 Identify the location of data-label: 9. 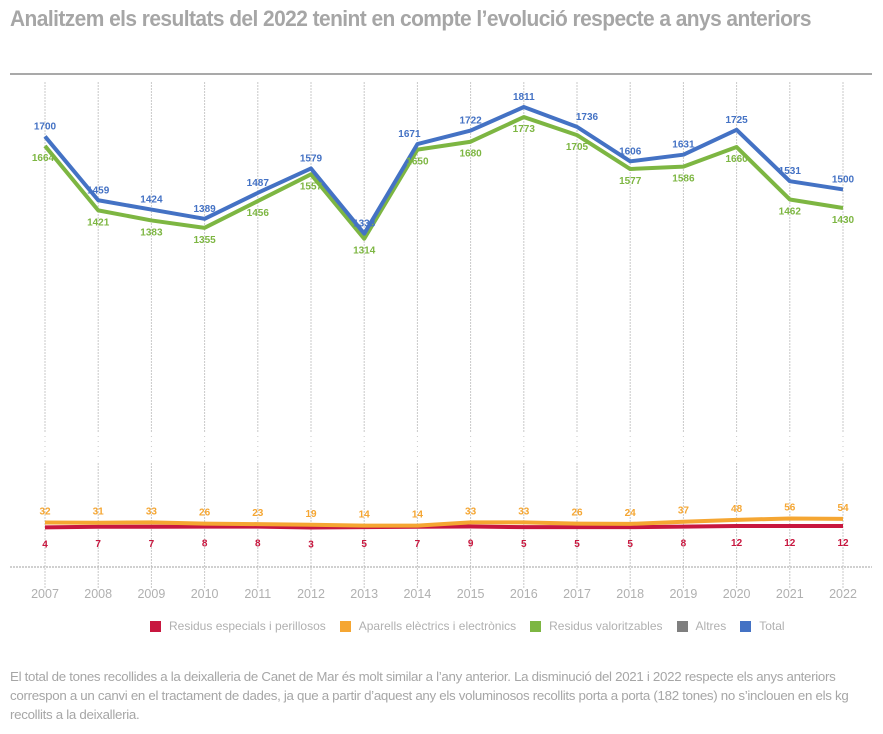
(471, 543).